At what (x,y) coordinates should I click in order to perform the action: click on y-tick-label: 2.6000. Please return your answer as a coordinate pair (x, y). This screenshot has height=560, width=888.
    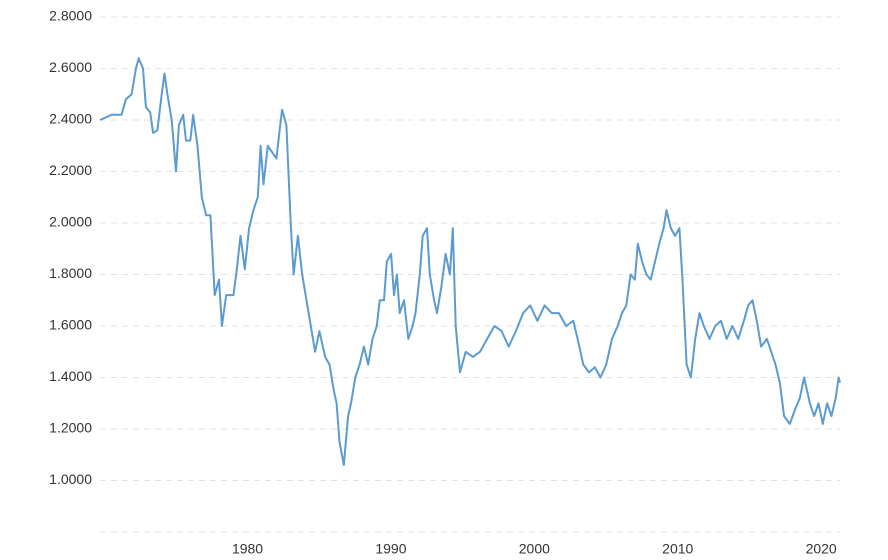
    Looking at the image, I should click on (70, 67).